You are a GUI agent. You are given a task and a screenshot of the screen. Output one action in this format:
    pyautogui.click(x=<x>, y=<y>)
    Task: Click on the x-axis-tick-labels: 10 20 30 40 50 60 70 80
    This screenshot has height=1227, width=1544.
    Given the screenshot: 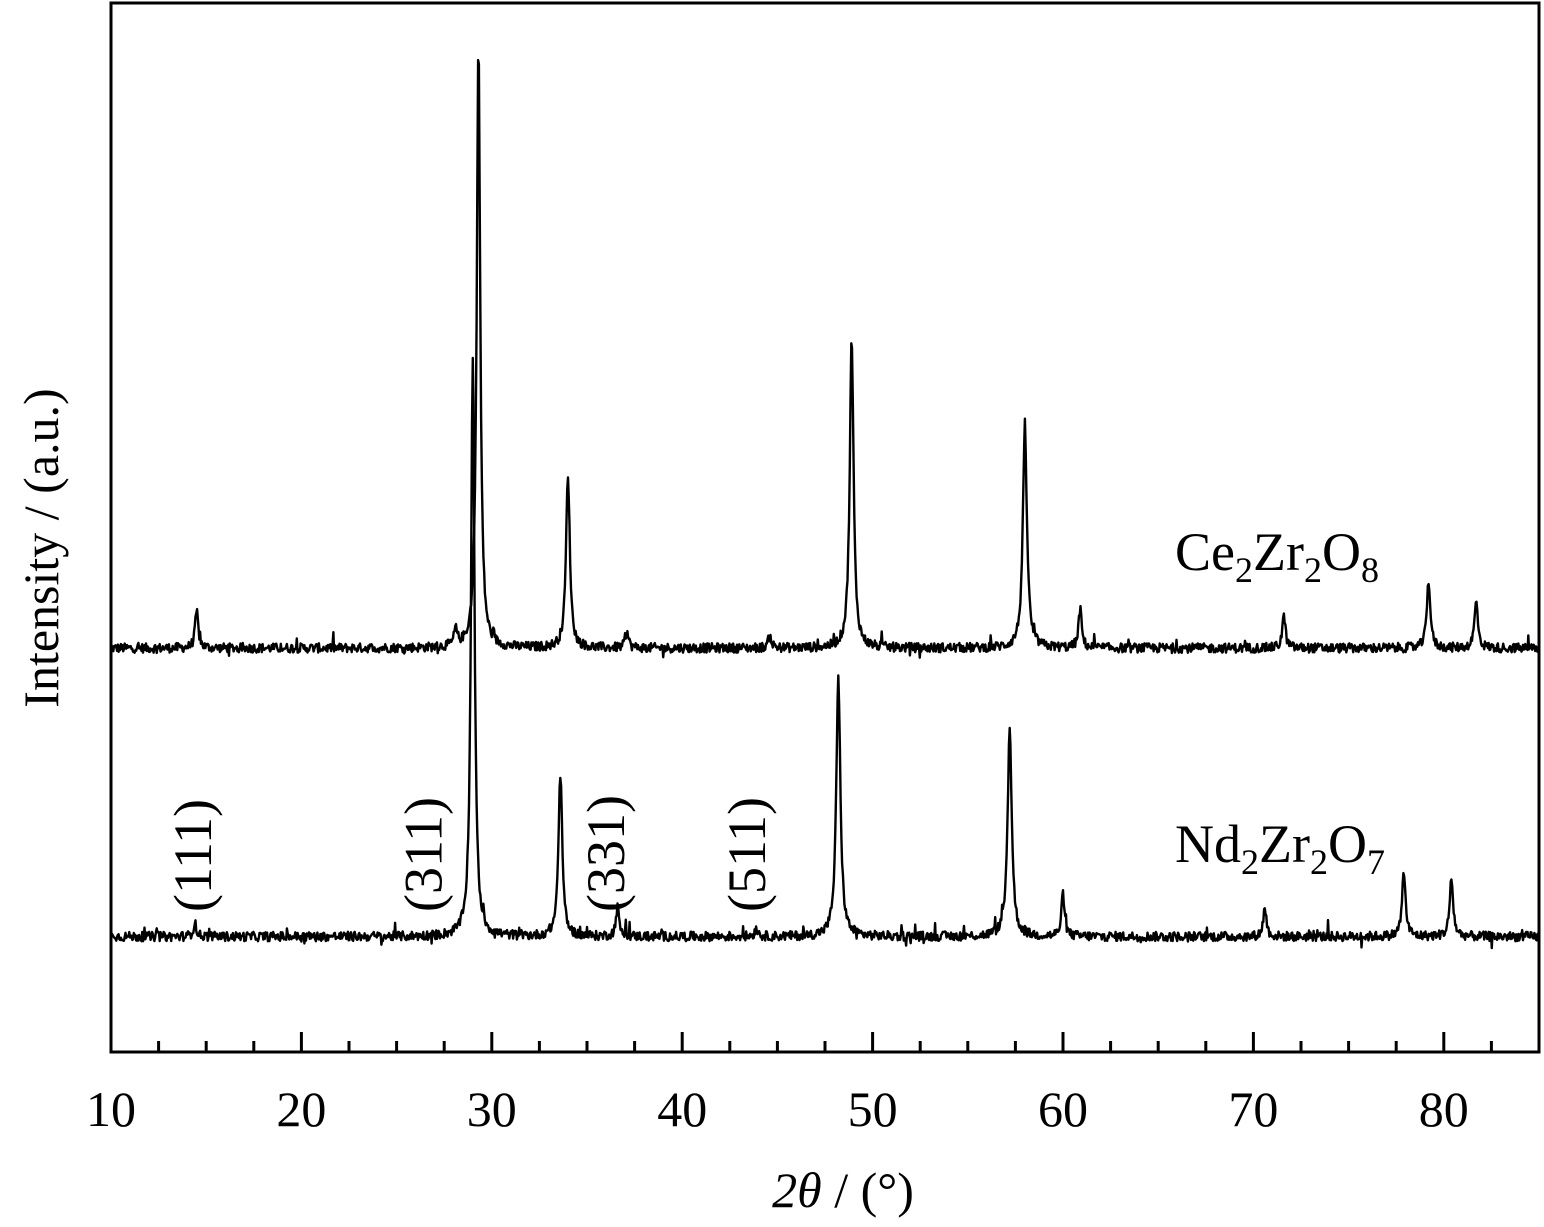 What is the action you would take?
    pyautogui.click(x=777, y=1109)
    